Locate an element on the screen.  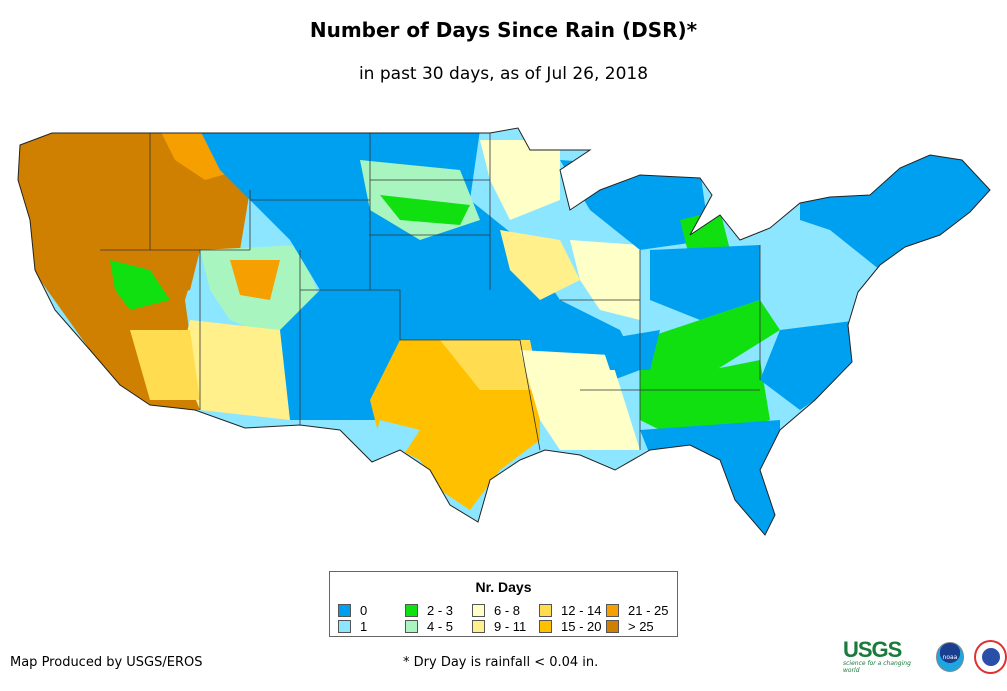
region-2-3-ga is located at coordinates (715, 400).